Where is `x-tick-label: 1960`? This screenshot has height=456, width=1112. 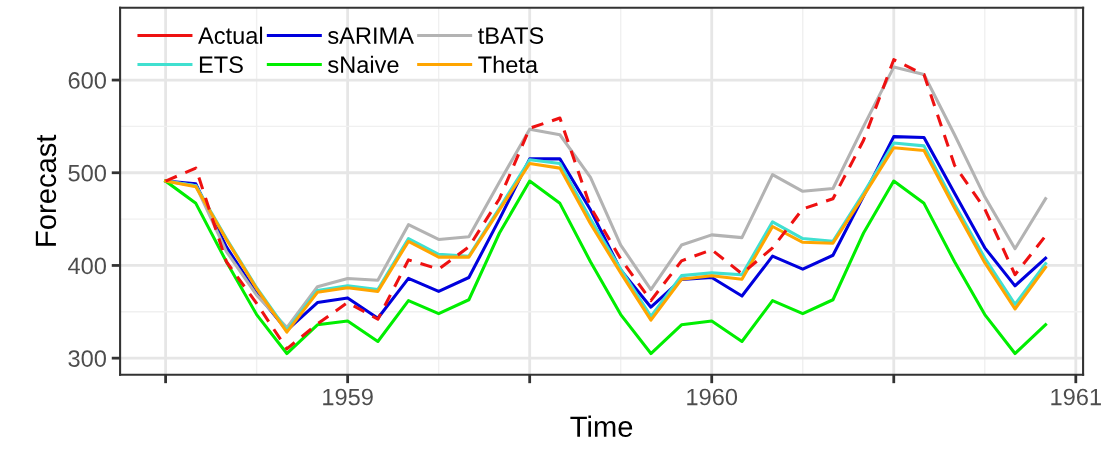 x-tick-label: 1960 is located at coordinates (712, 397).